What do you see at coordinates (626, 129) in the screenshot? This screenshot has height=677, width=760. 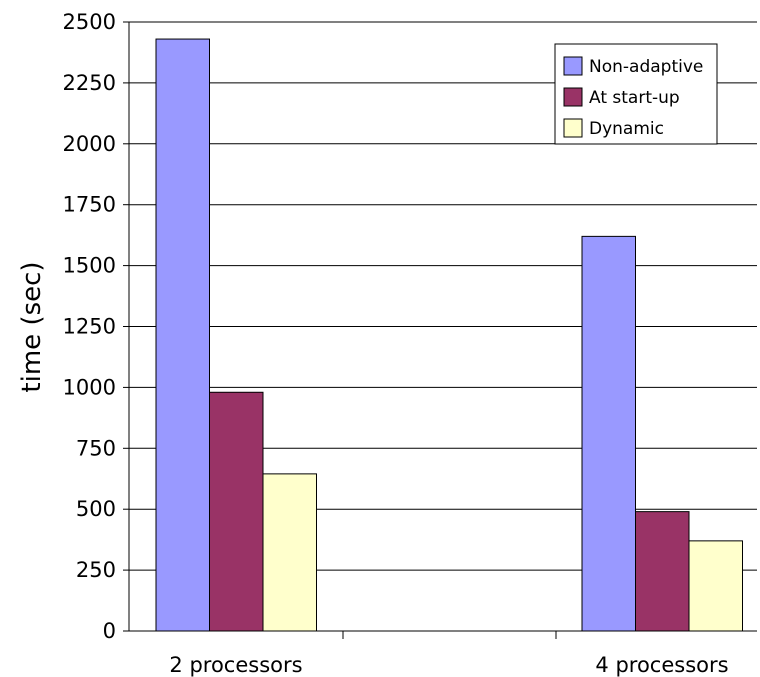 I see `legend-label: Dynamic` at bounding box center [626, 129].